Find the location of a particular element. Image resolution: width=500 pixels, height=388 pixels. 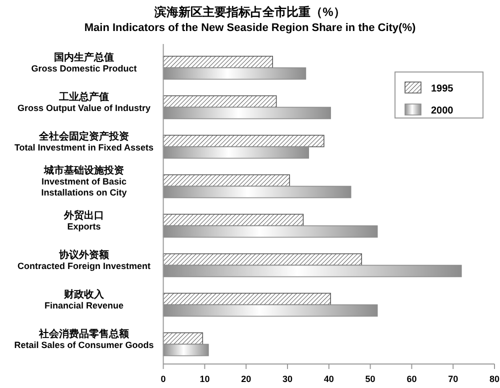

y-tick-label: 财政收入 Financial Revenue is located at coordinates (84, 299).